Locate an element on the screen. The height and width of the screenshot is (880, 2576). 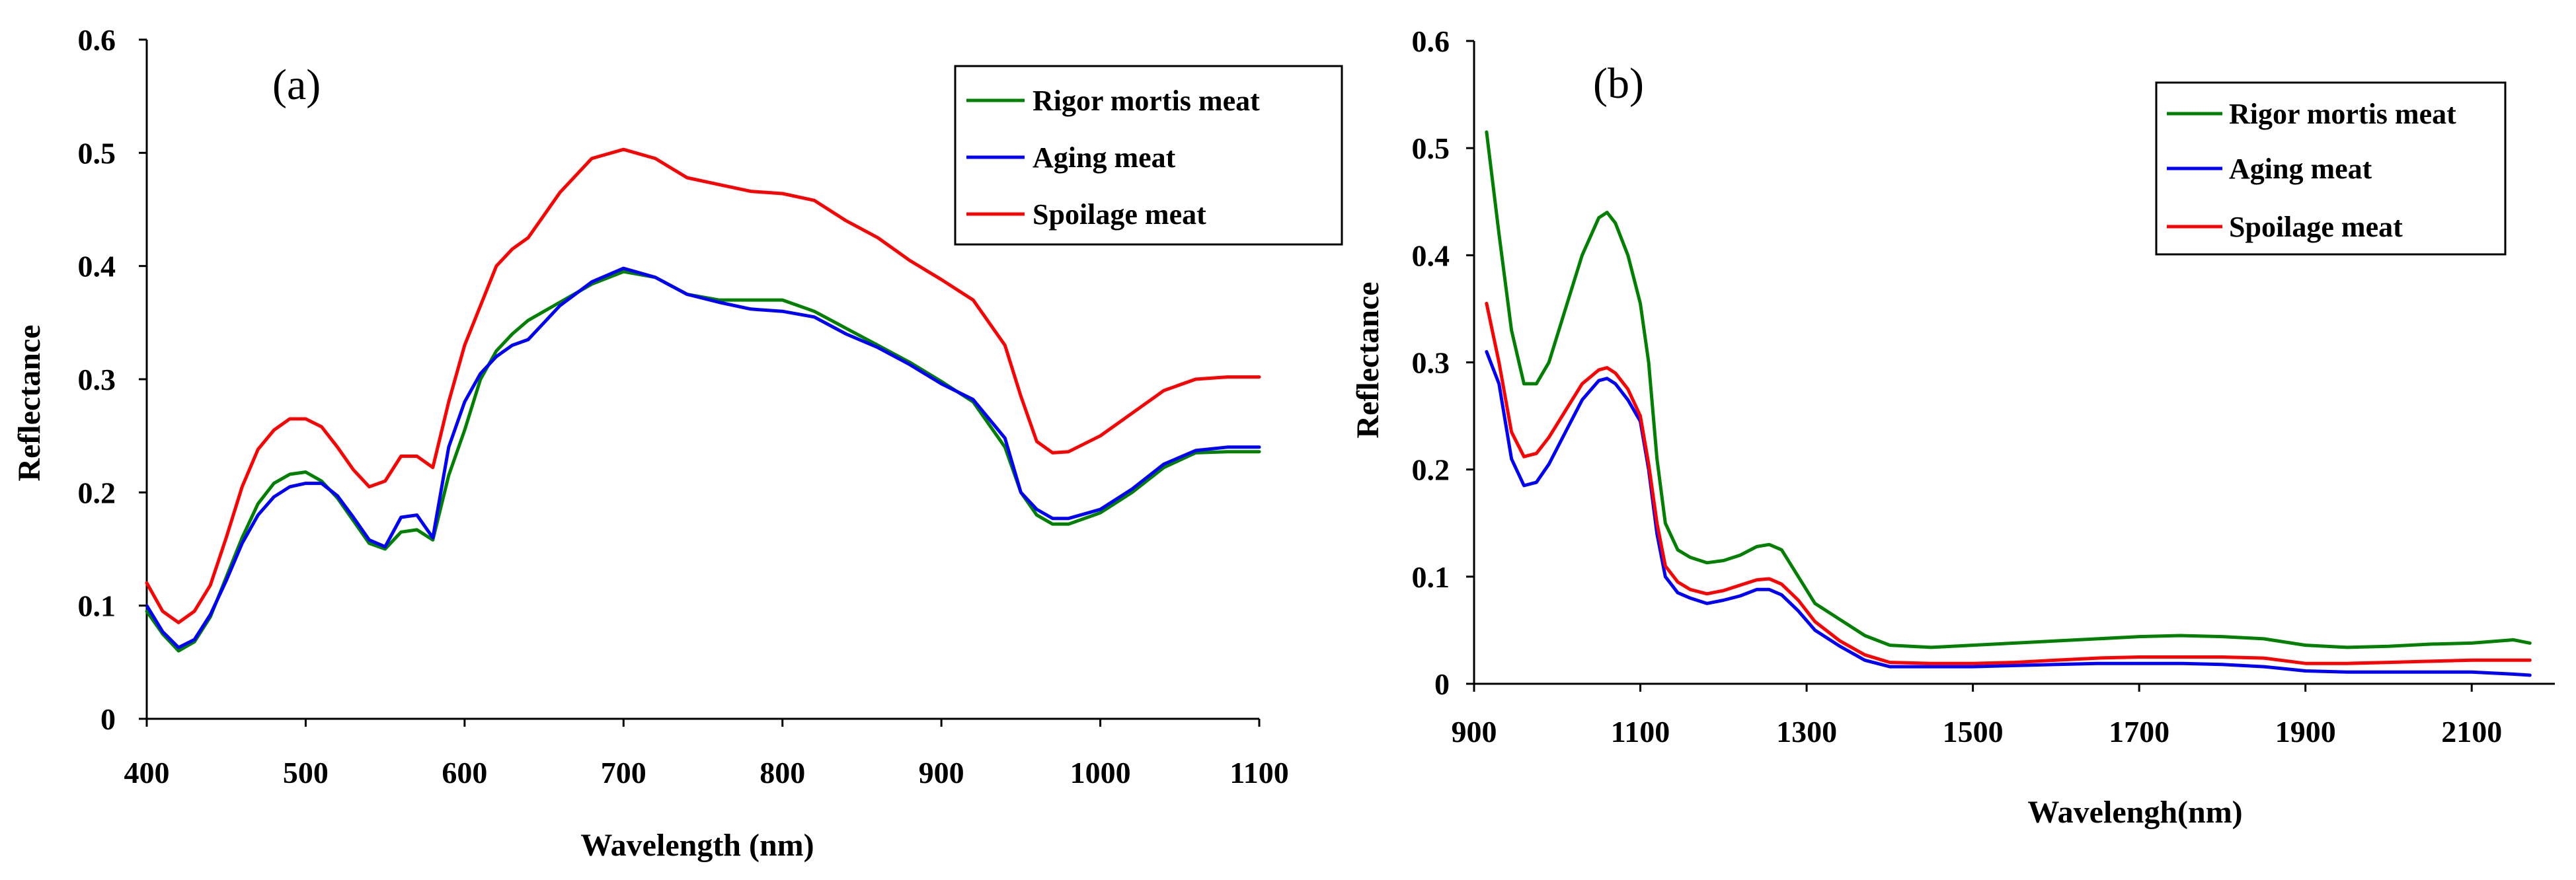
chart-b-x-tick-label: 1500 is located at coordinates (1973, 732).